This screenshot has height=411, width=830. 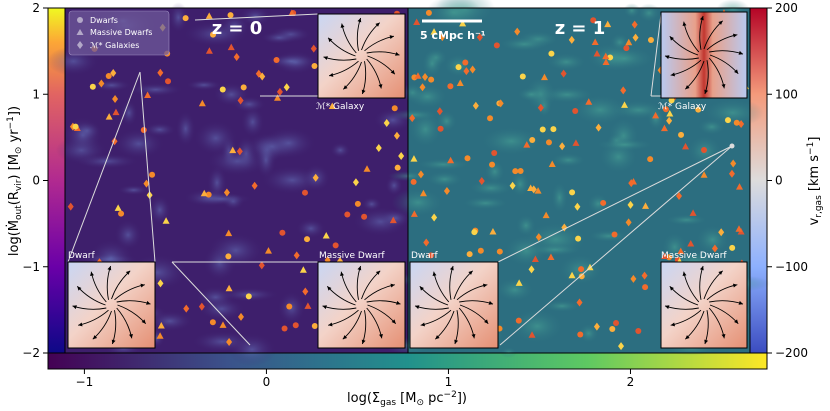 What do you see at coordinates (815, 181) in the screenshot?
I see `right-axis-label: vr,gas [km s−1]` at bounding box center [815, 181].